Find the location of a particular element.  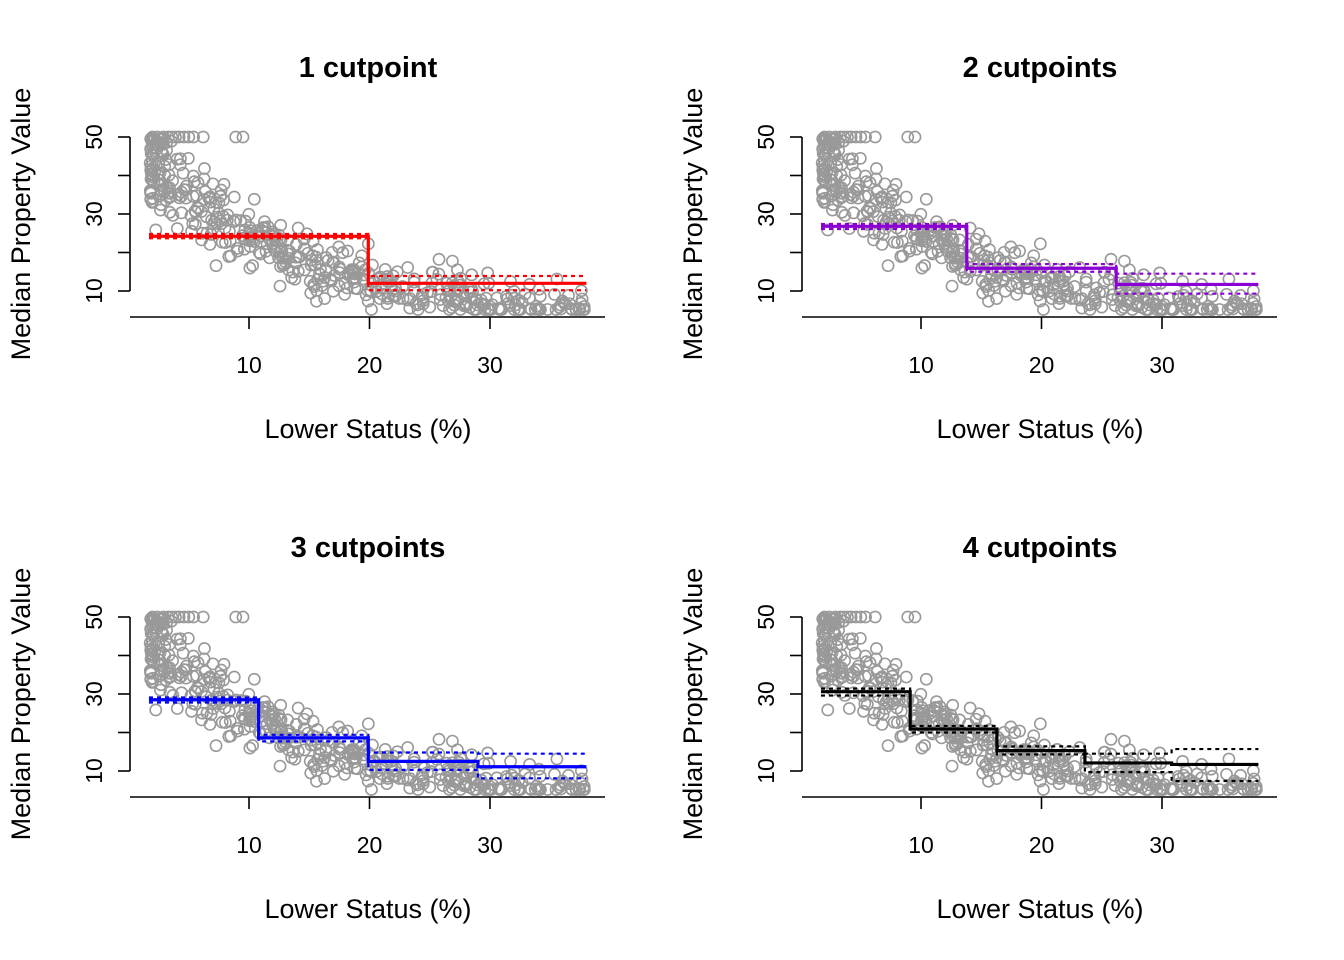

step-fit-line is located at coordinates (367, 733).